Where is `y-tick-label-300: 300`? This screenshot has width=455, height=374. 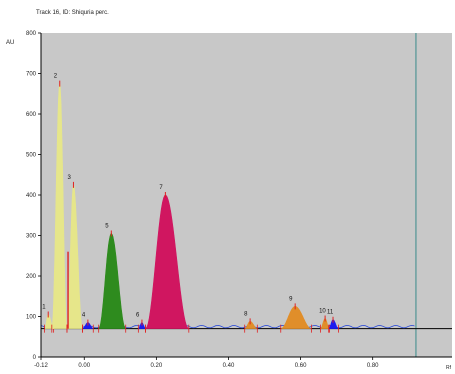 y-tick-label-300: 300 is located at coordinates (31, 237).